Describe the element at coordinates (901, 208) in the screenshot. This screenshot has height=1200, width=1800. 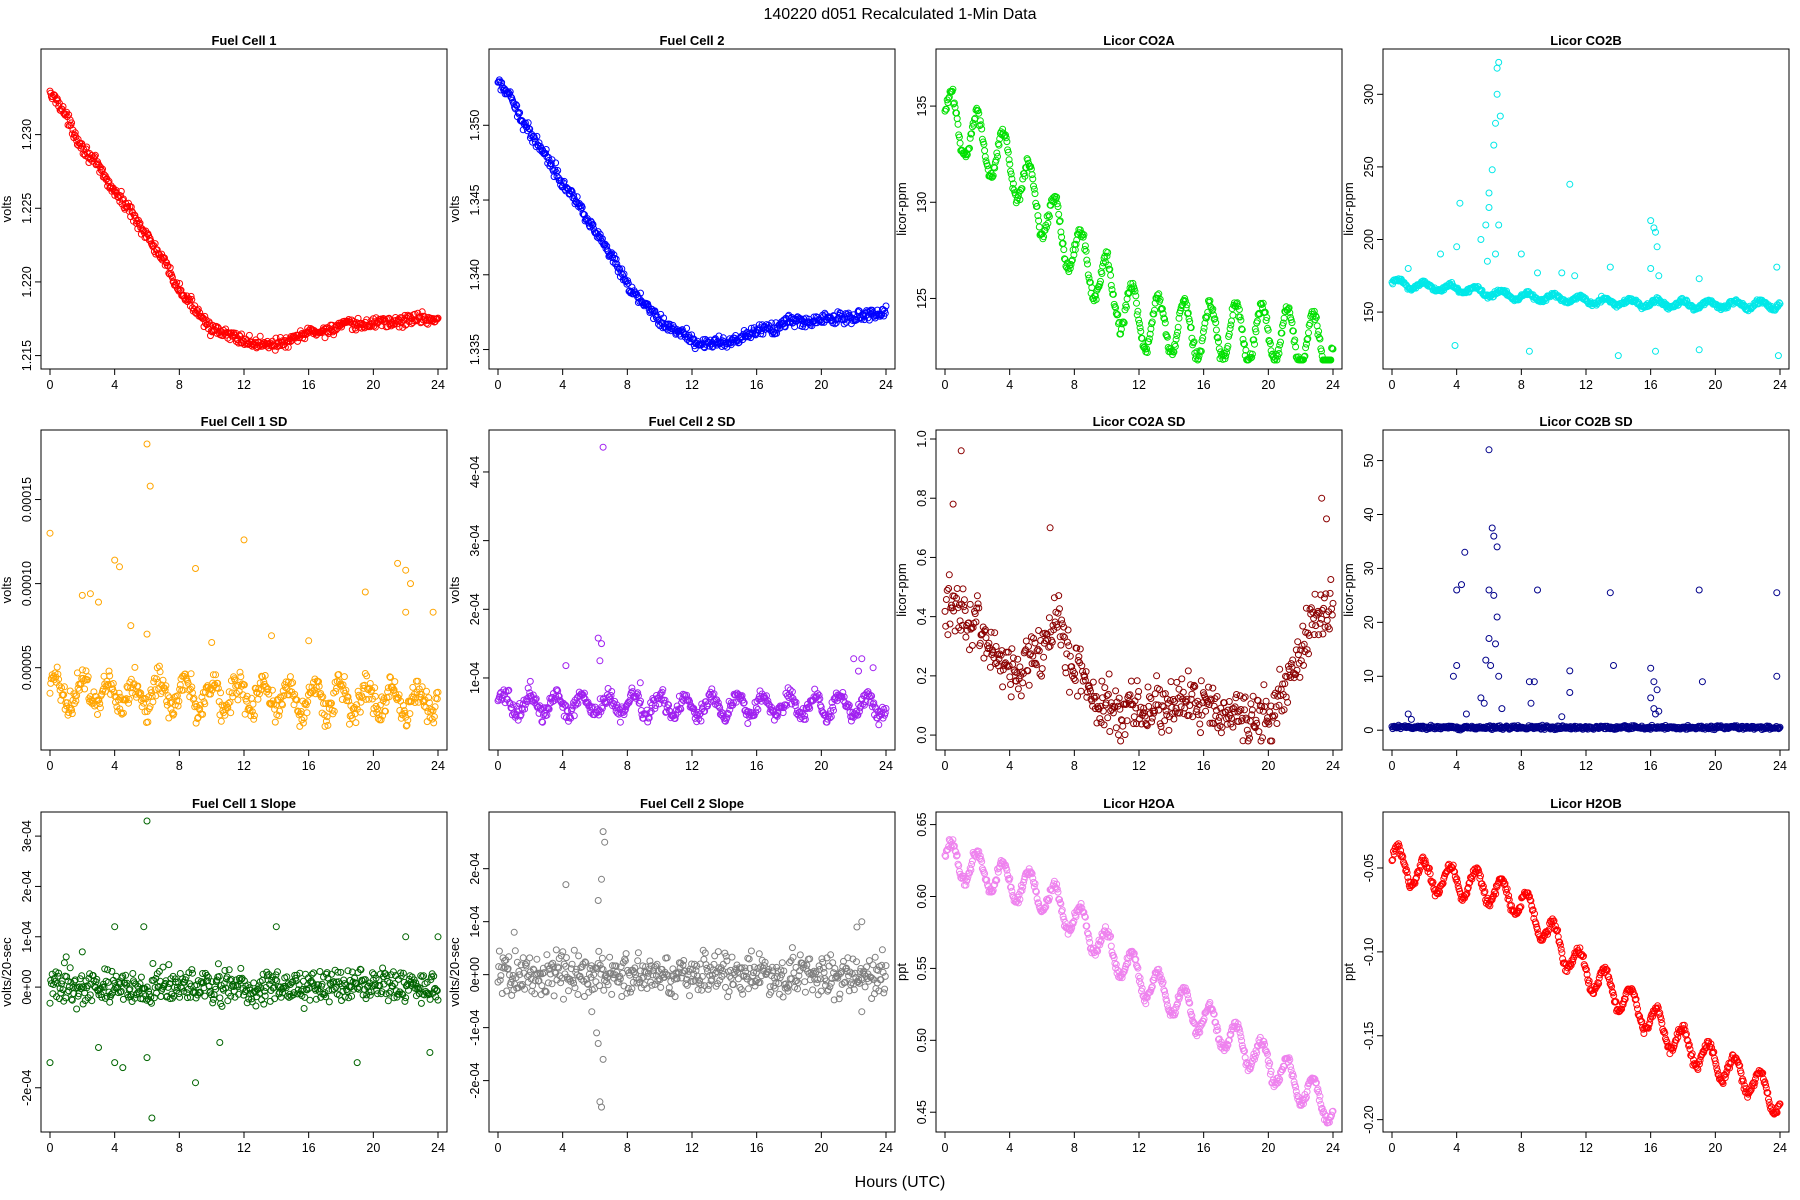
I see `y-axis-label: licor-ppm` at that location.